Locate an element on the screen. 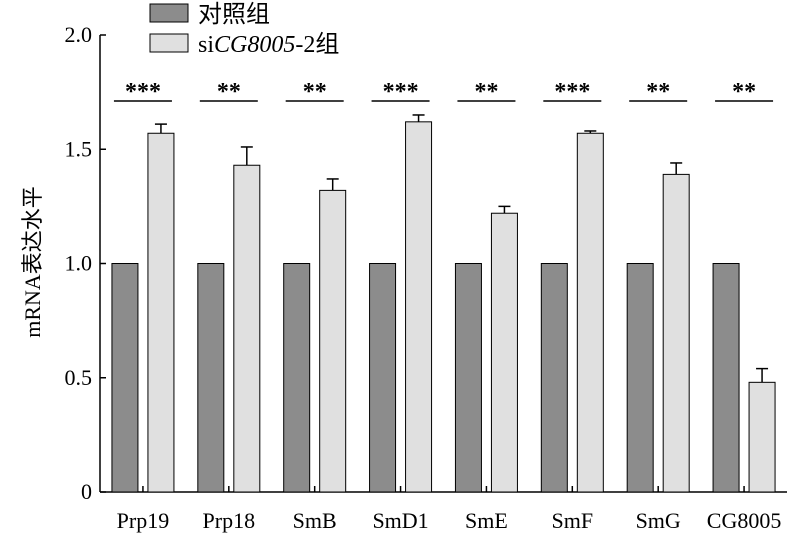 The image size is (800, 537). x-tick-label: Prp19 is located at coordinates (143, 520).